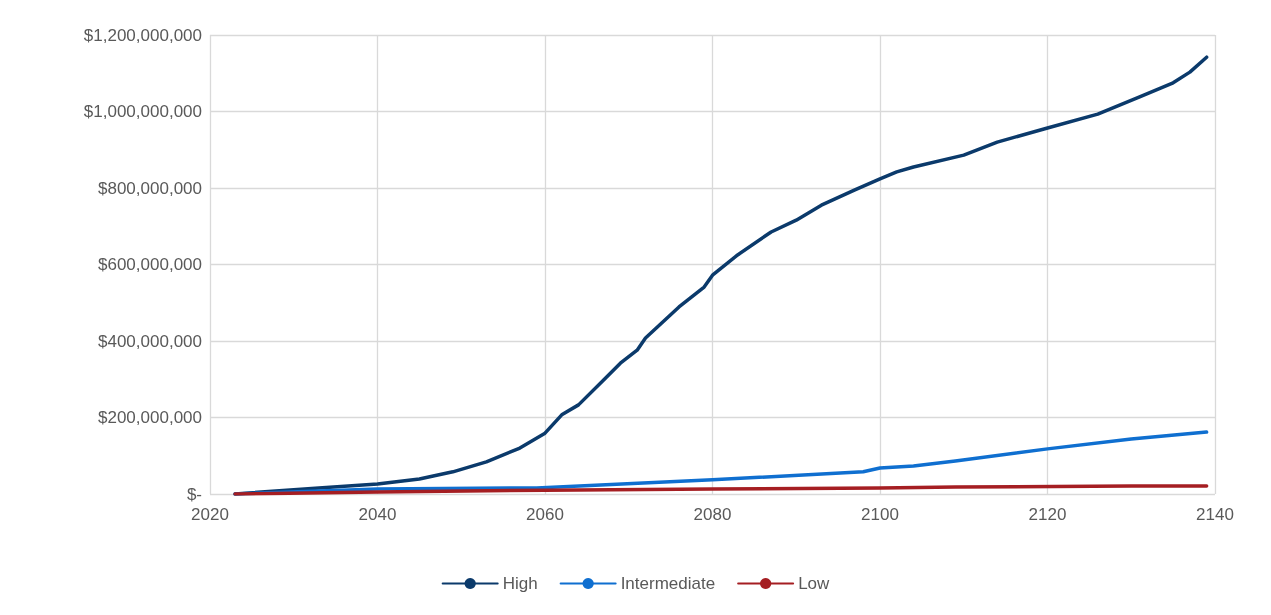 The height and width of the screenshot is (615, 1271). What do you see at coordinates (150, 188) in the screenshot?
I see `y-tick-label: $800,000,000` at bounding box center [150, 188].